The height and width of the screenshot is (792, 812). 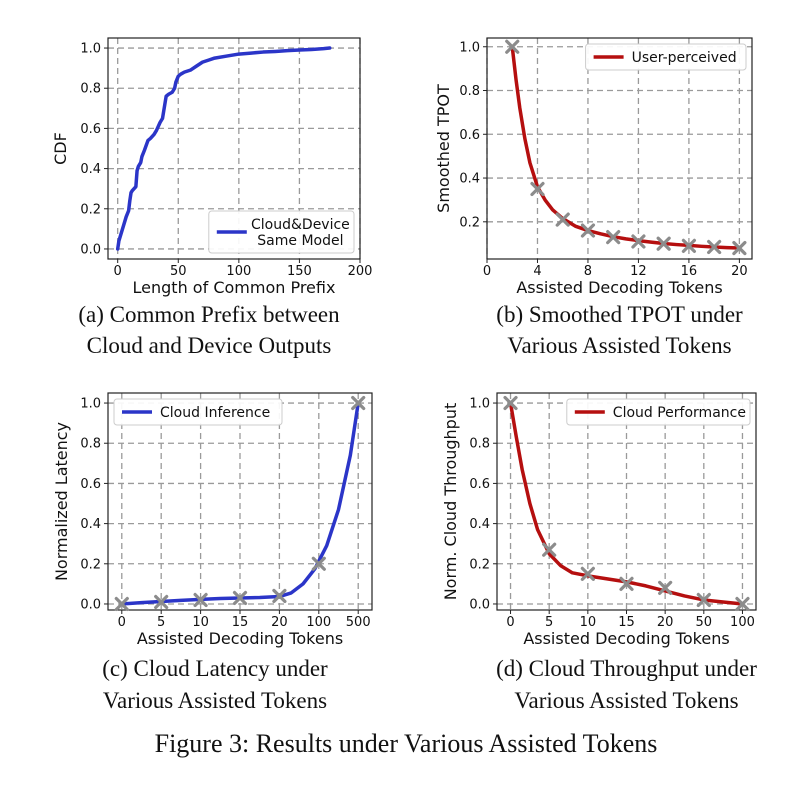 I want to click on x-tick-label: 12, so click(x=638, y=271).